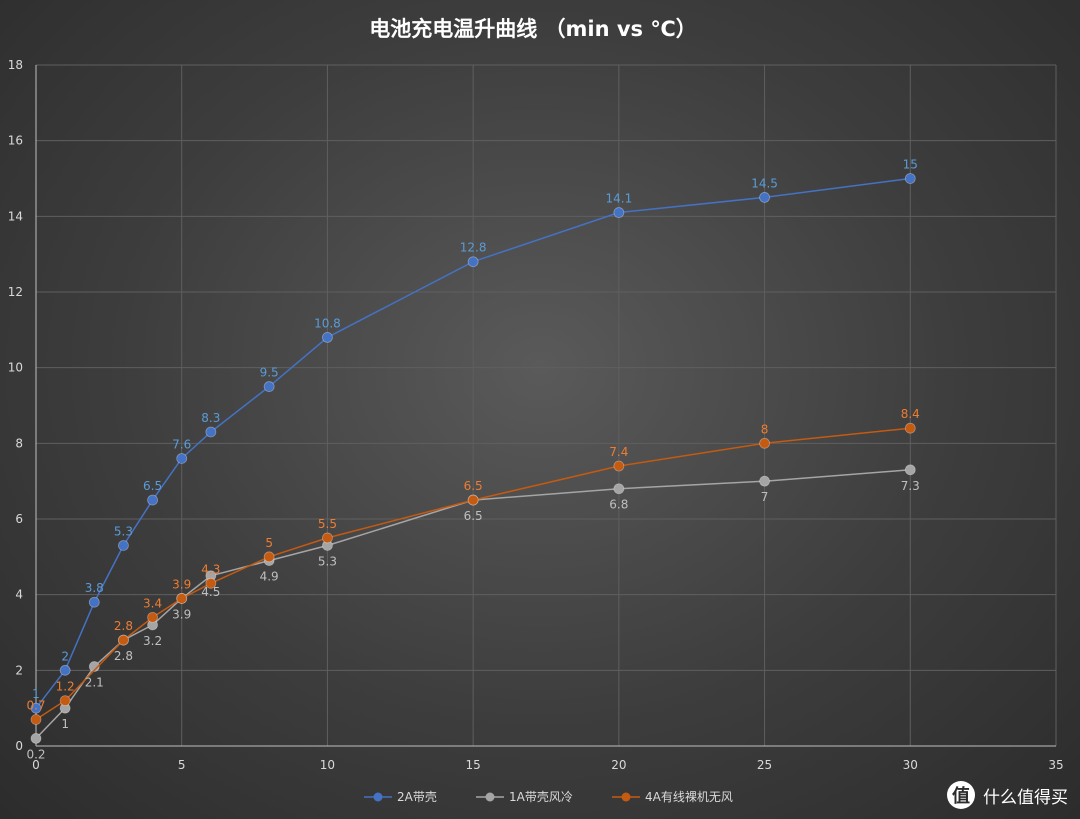  Describe the element at coordinates (533, 29) in the screenshot. I see `chart-title: 电池充电温升曲线 （min vs ℃）` at that location.